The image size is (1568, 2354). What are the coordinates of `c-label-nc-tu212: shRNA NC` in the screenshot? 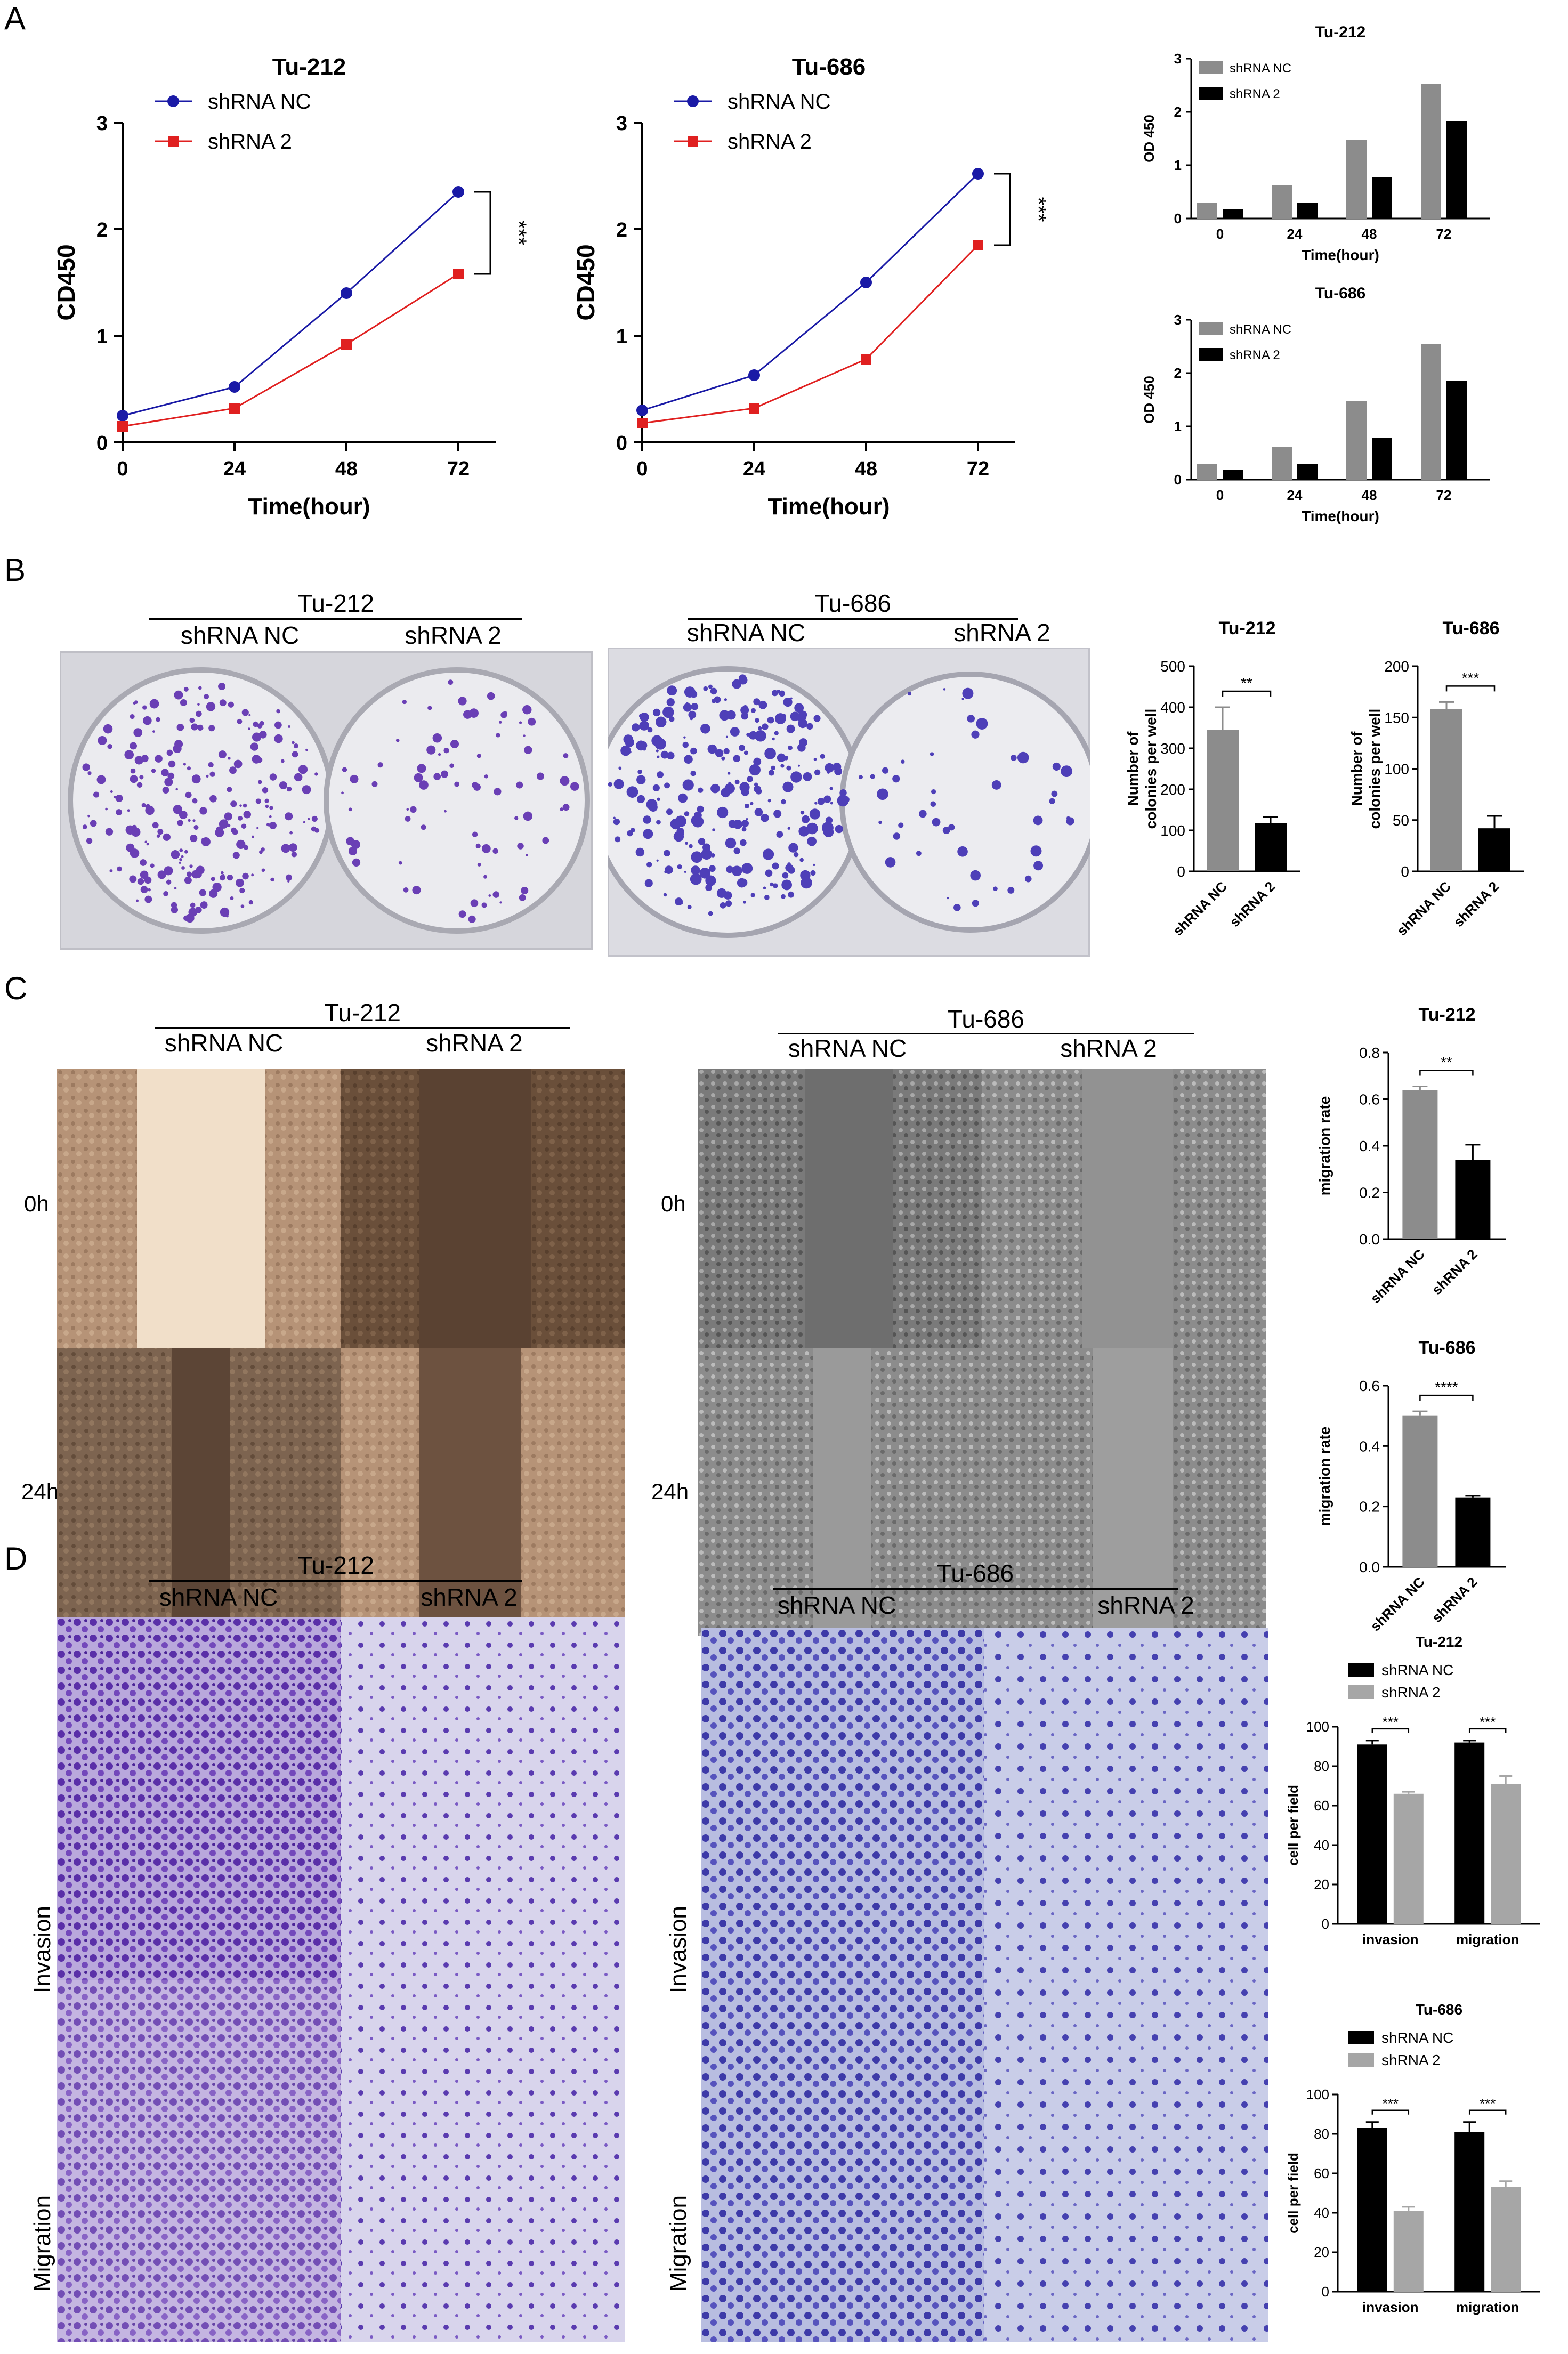 It's located at (224, 1043).